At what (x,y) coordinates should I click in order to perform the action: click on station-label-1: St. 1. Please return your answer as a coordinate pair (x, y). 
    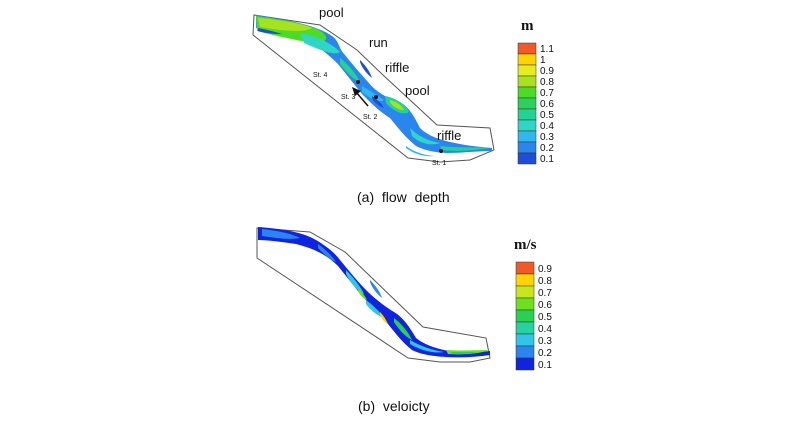
    Looking at the image, I should click on (439, 163).